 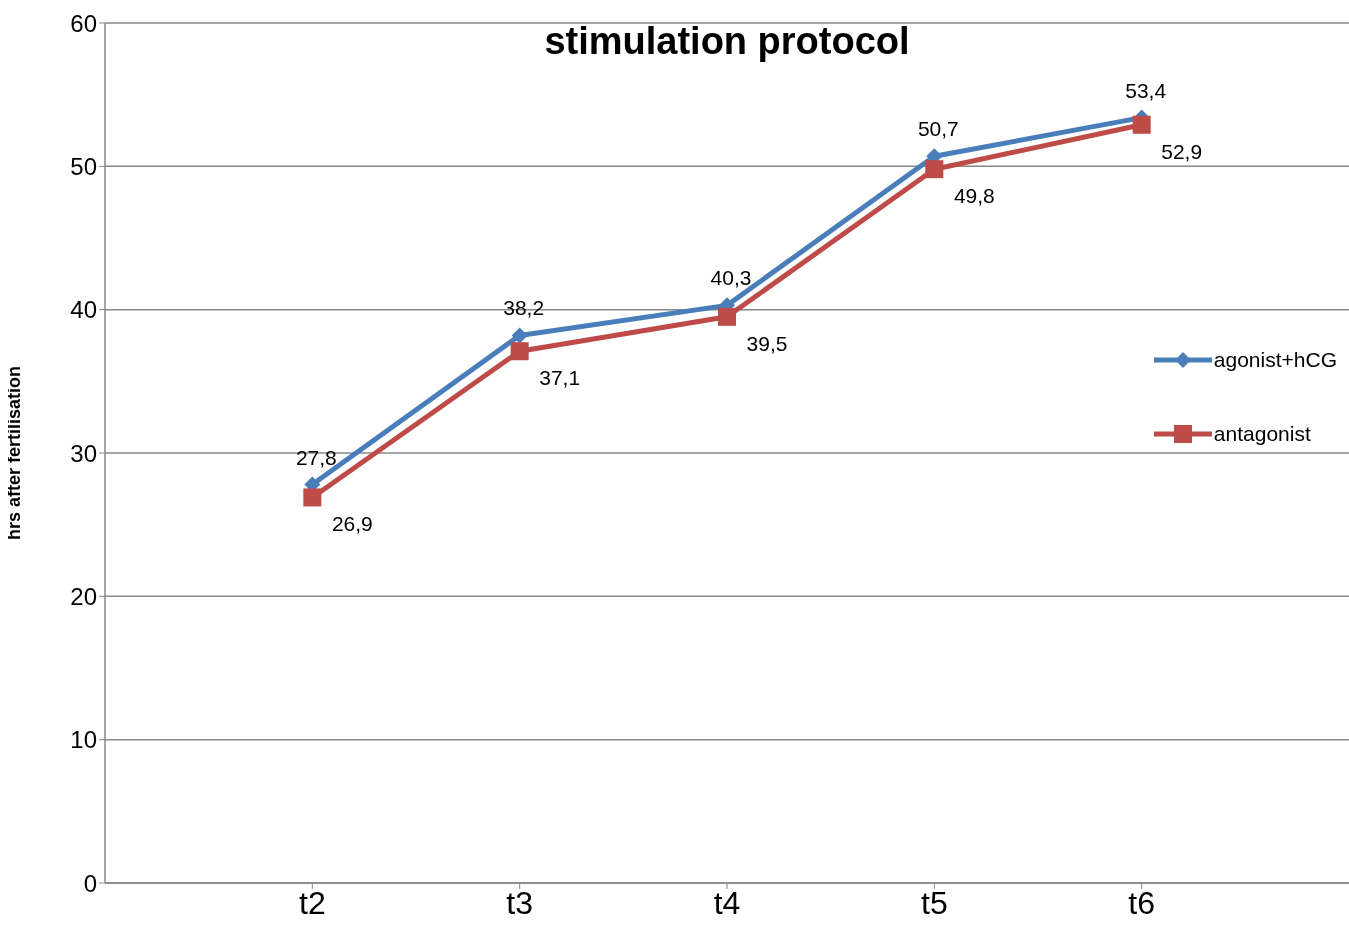 What do you see at coordinates (1142, 902) in the screenshot?
I see `x-tick-label: t6` at bounding box center [1142, 902].